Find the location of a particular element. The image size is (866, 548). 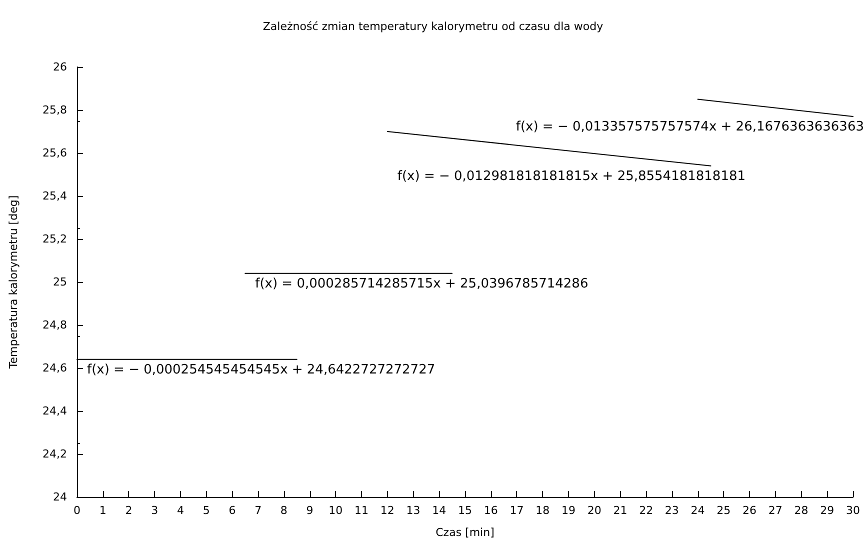

x-tick-label: 11 is located at coordinates (361, 510).